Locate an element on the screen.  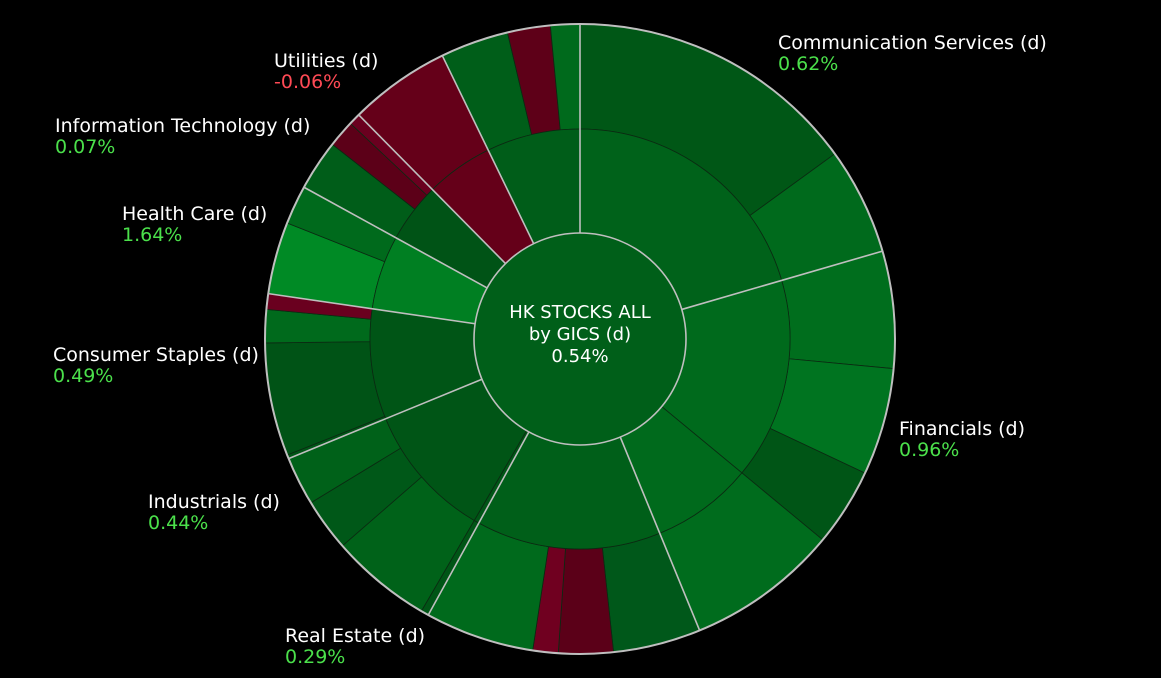
label-real-estate: Real Estate (d) 0.29% is located at coordinates (355, 647).